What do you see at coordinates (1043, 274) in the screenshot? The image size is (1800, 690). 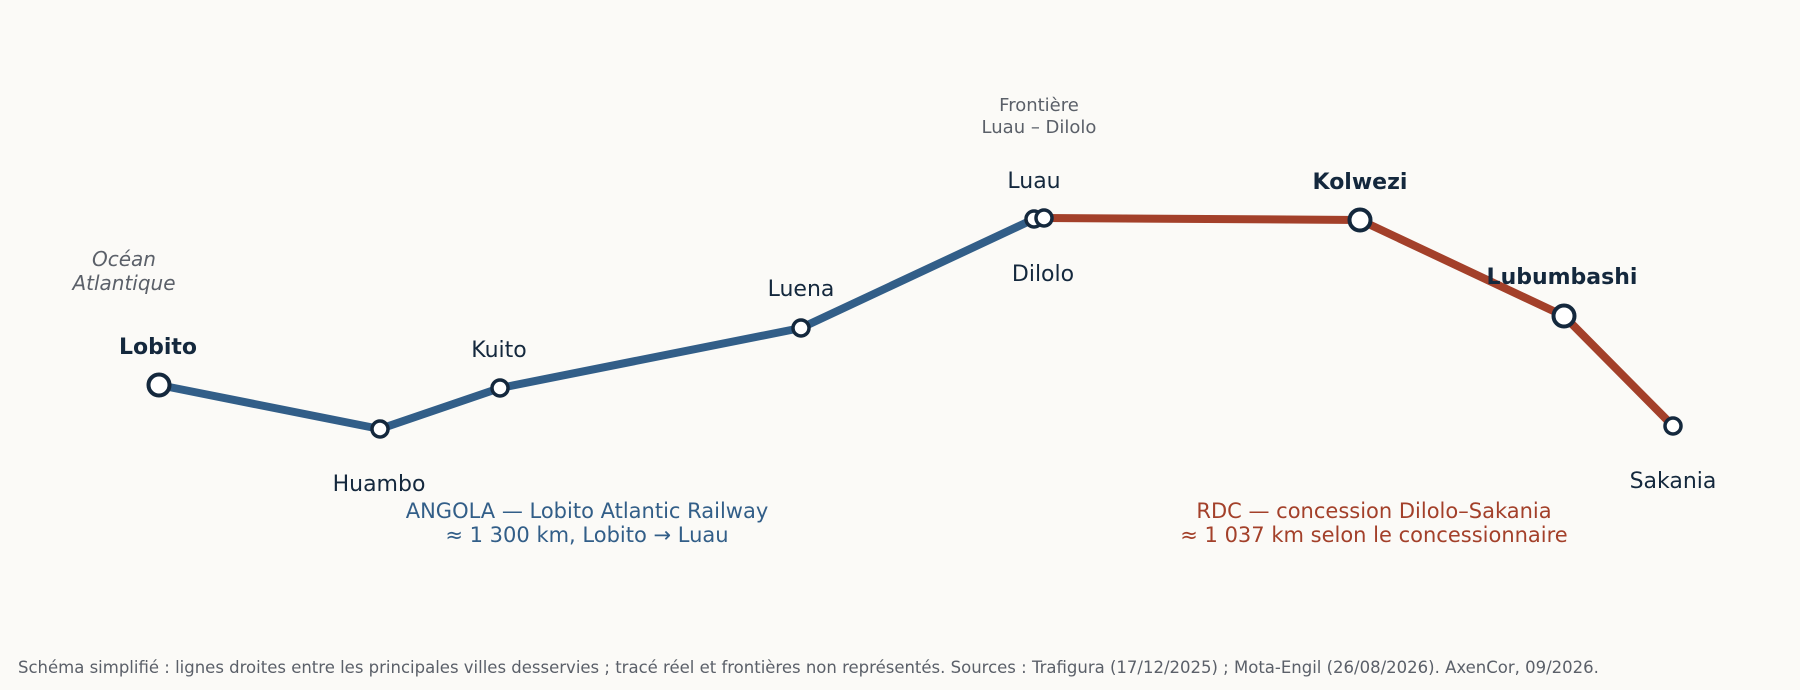 I see `station-dilolo-label: Dilolo` at bounding box center [1043, 274].